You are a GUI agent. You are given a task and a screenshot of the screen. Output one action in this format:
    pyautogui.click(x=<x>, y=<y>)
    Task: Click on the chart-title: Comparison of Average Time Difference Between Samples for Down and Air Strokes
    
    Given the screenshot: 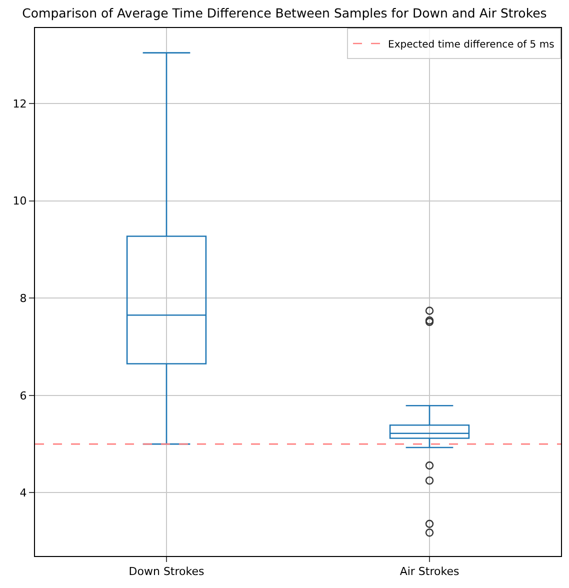 What is the action you would take?
    pyautogui.click(x=284, y=13)
    